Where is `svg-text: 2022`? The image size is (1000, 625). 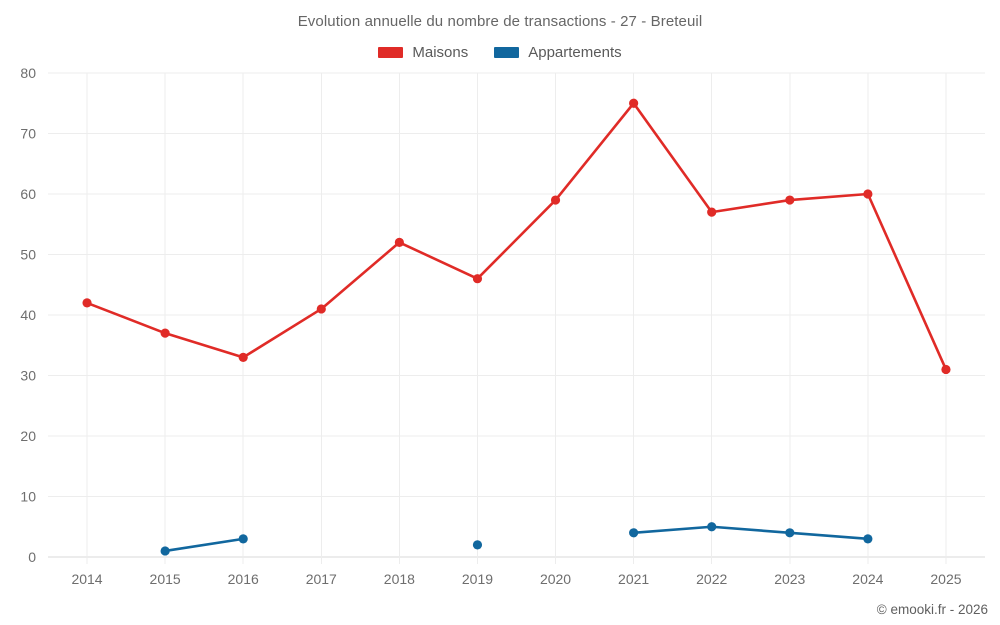
svg-text: 2022 is located at coordinates (711, 579).